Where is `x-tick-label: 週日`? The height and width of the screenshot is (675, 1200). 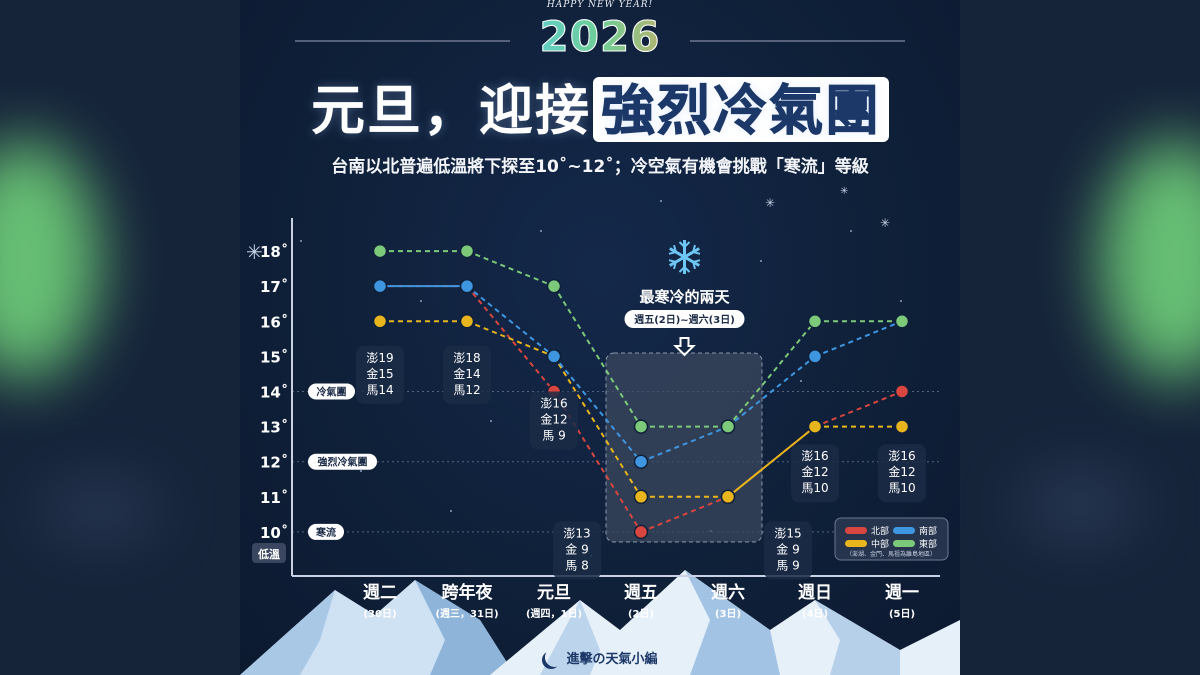
x-tick-label: 週日 is located at coordinates (815, 593).